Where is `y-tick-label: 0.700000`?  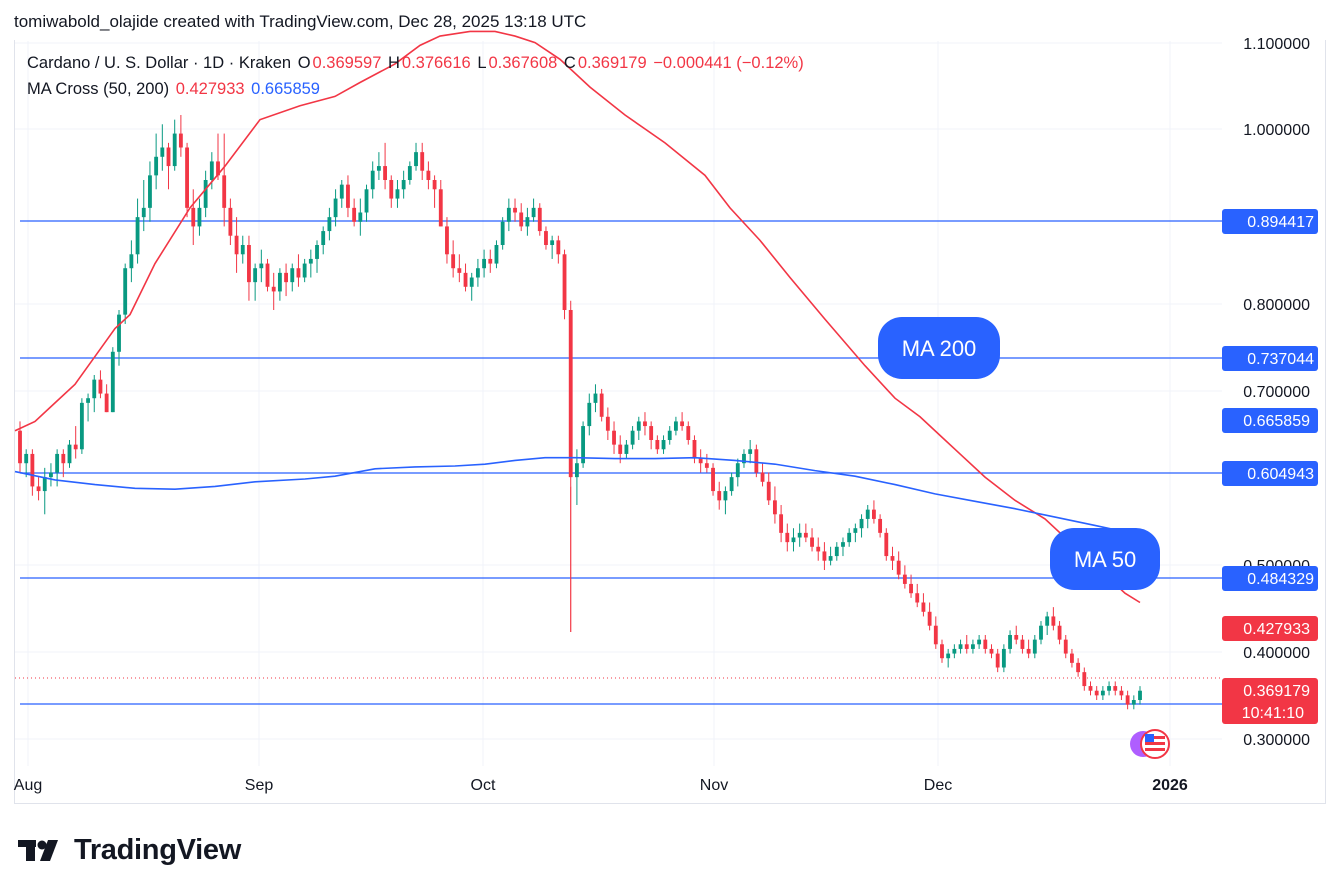 y-tick-label: 0.700000 is located at coordinates (1276, 392).